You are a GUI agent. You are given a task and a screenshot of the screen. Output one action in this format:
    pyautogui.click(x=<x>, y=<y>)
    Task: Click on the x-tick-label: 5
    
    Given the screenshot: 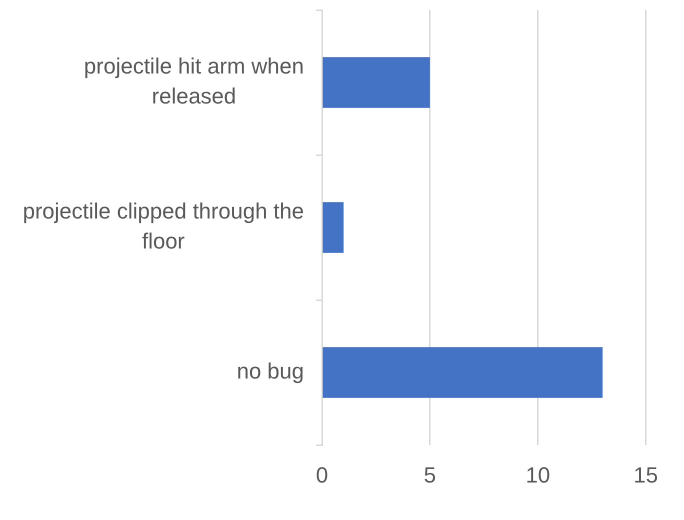 What is the action you would take?
    pyautogui.click(x=430, y=475)
    